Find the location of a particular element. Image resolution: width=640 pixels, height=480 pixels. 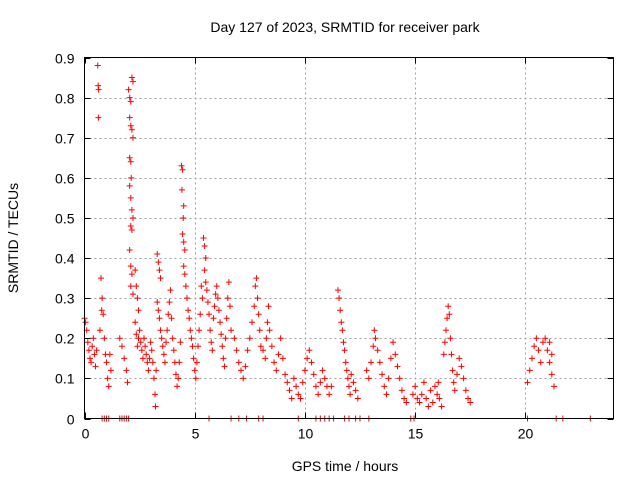

y-tick-label: 0.3 is located at coordinates (65, 299).